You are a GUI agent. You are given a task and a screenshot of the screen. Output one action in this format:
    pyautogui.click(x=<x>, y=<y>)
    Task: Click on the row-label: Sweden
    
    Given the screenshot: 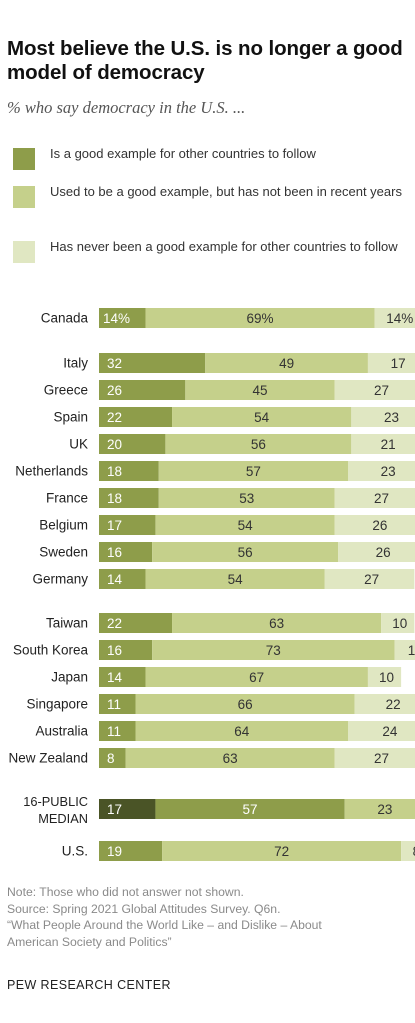 What is the action you would take?
    pyautogui.click(x=63, y=552)
    